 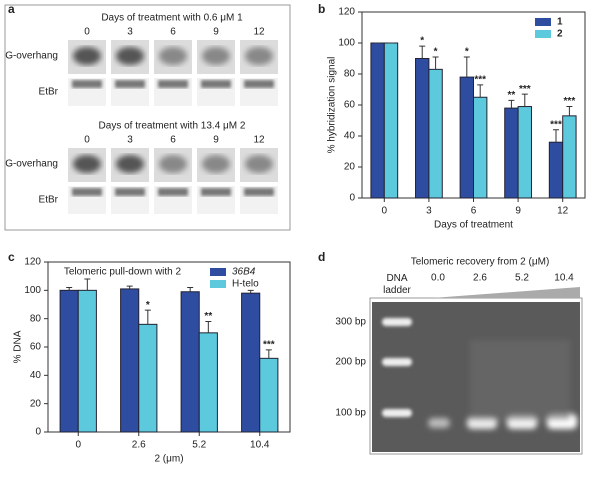 I want to click on ladder-label: DNA ladder, so click(x=397, y=284).